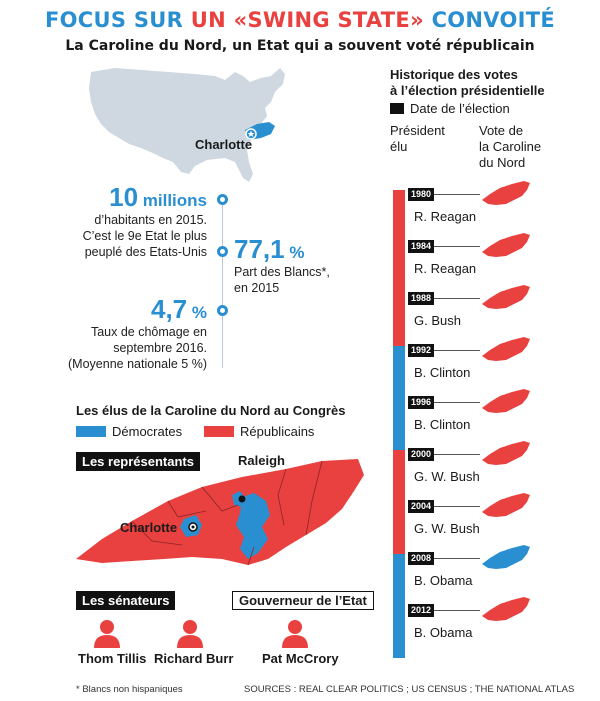 This screenshot has width=600, height=701. What do you see at coordinates (194, 658) in the screenshot?
I see `senator-name: Richard Burr` at bounding box center [194, 658].